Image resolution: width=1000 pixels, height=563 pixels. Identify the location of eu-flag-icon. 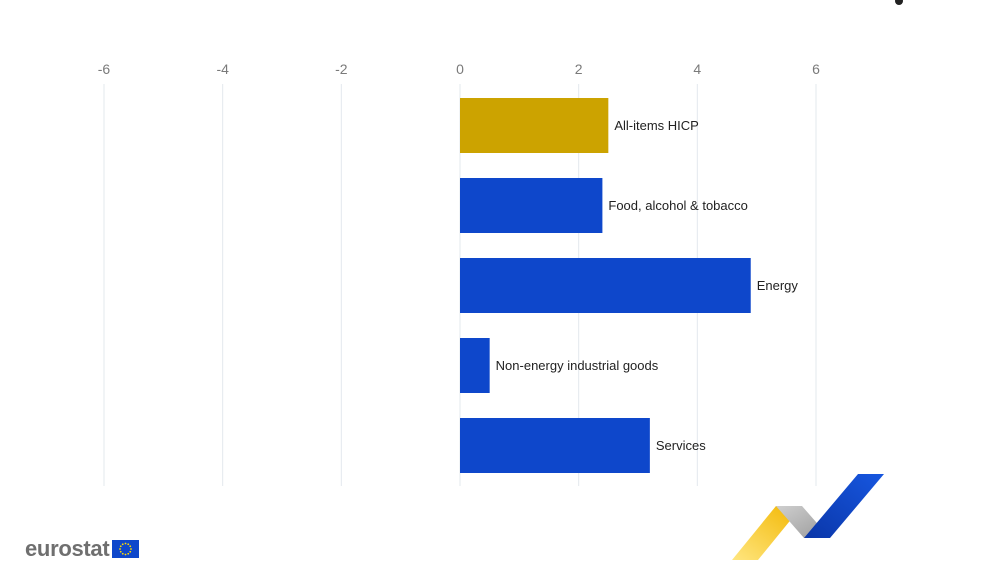
(126, 549).